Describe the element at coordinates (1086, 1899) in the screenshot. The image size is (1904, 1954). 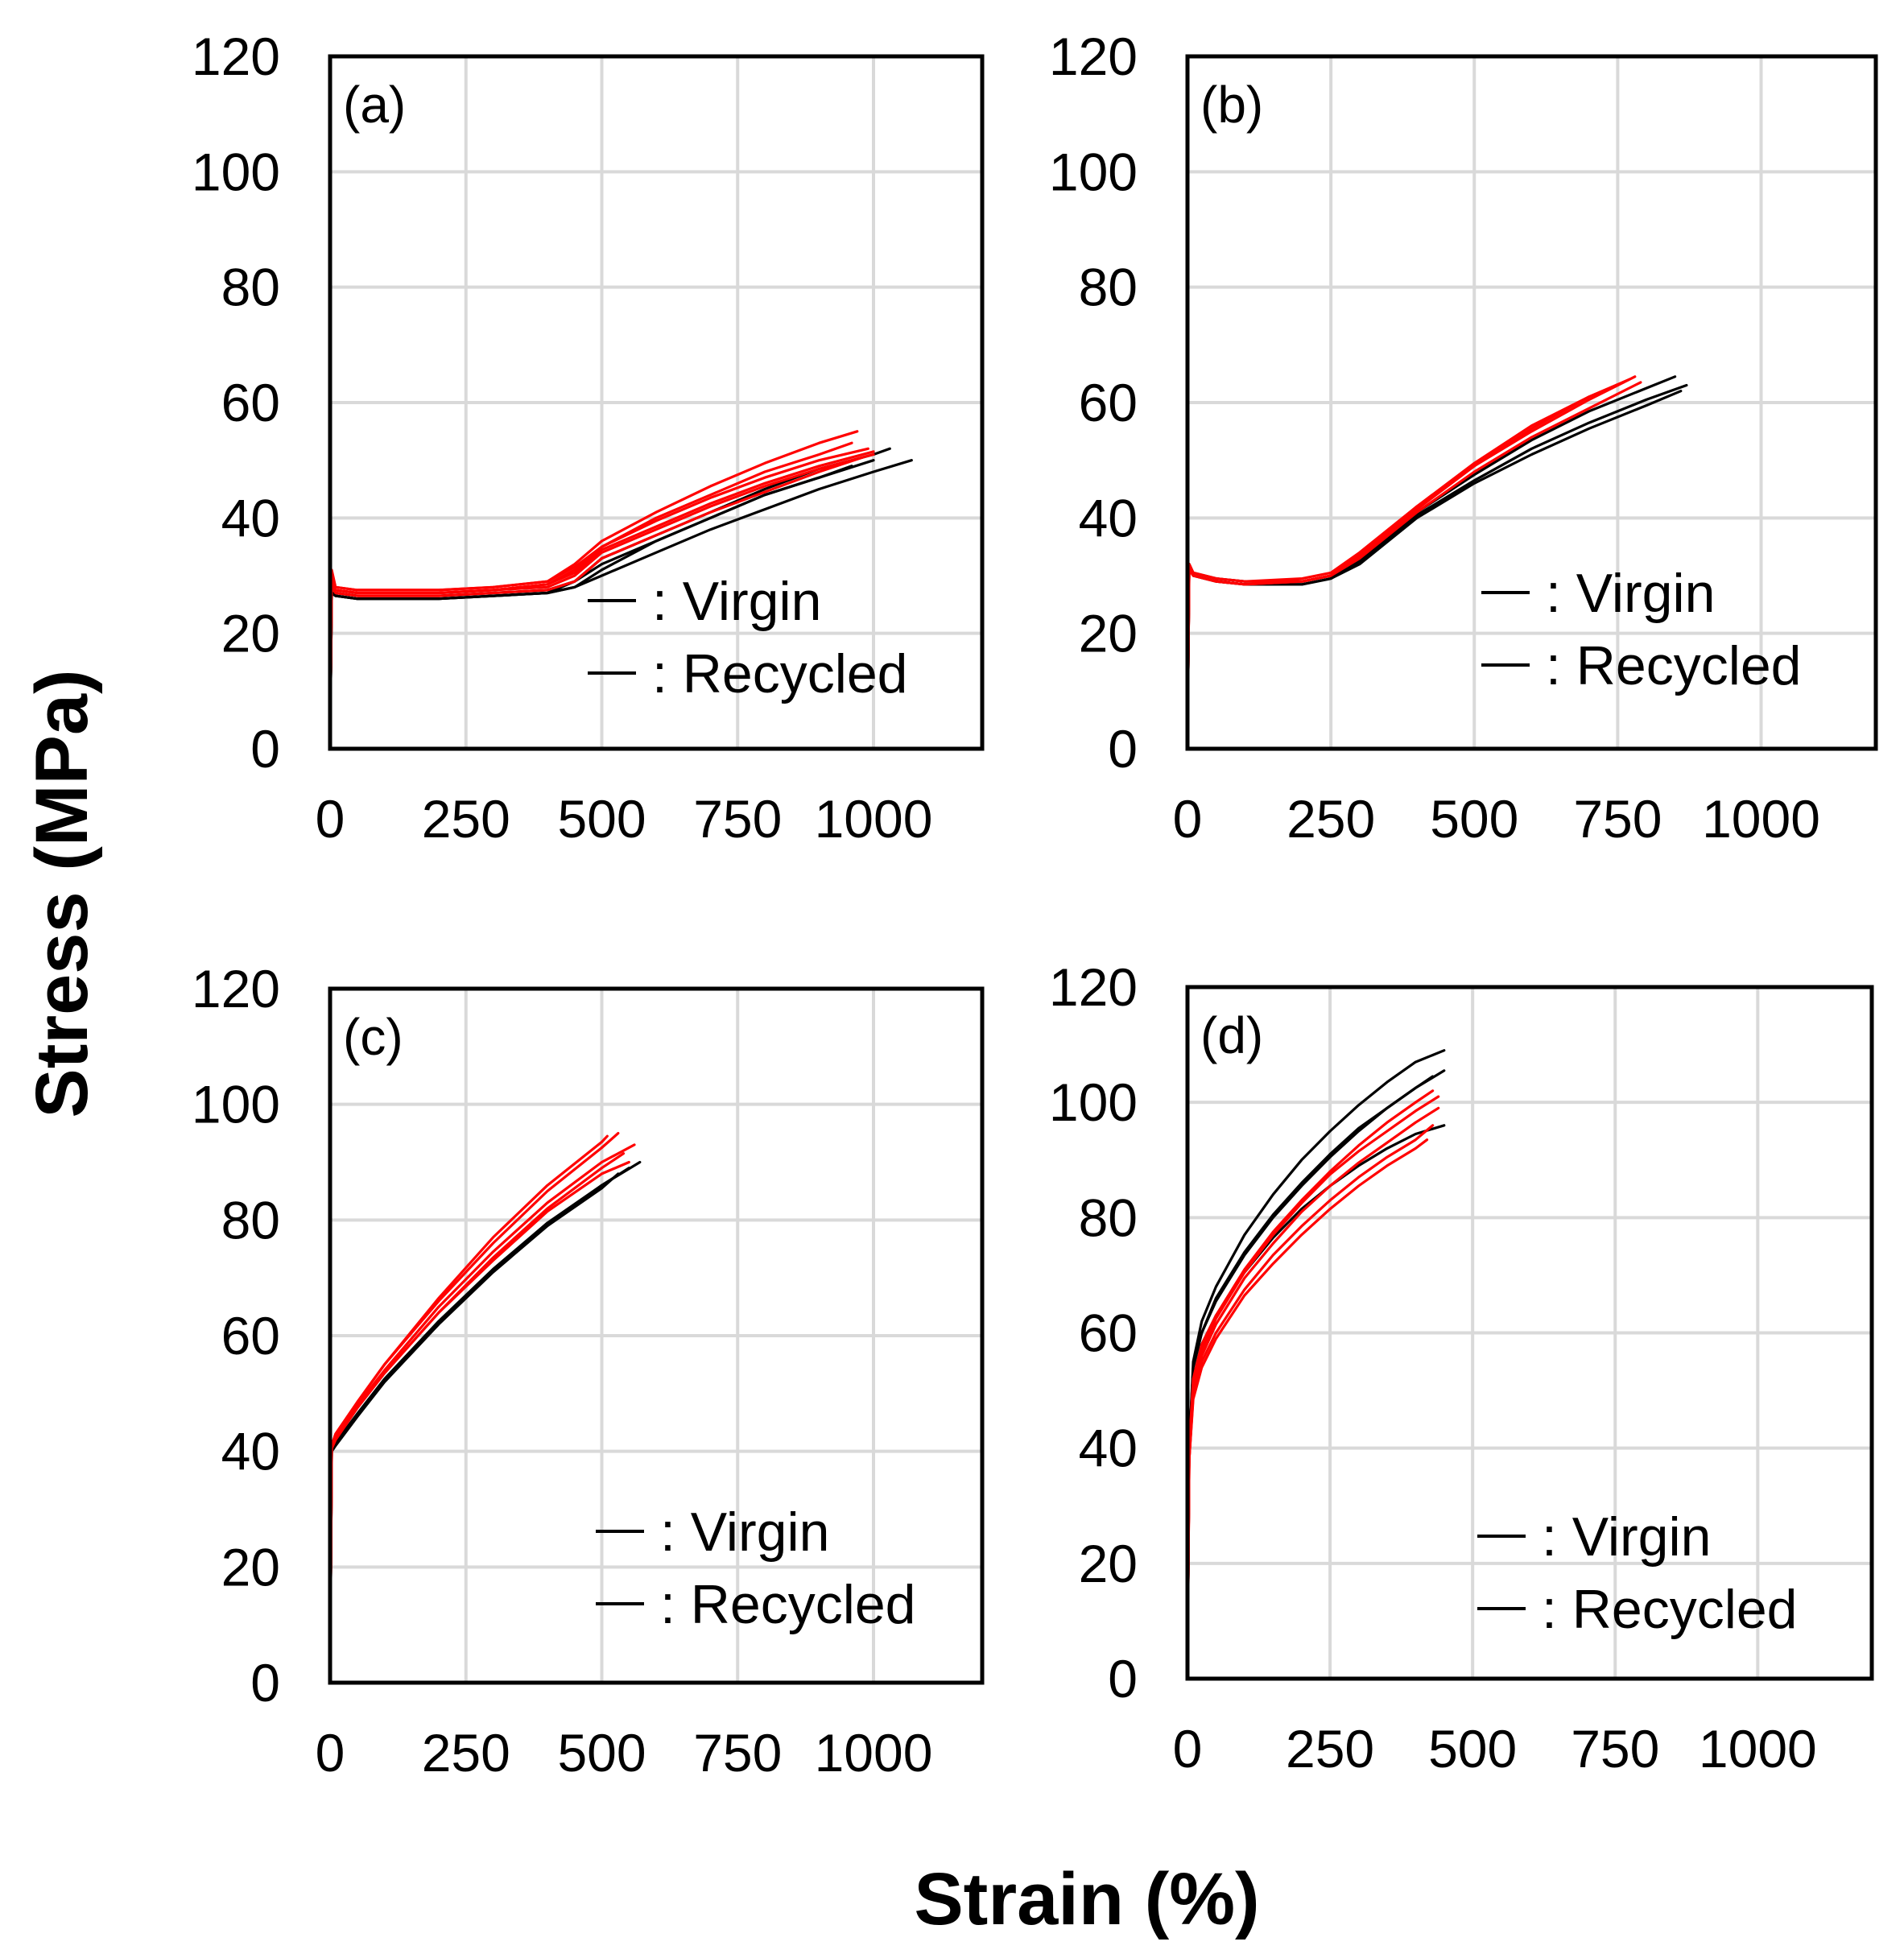
I see `x-axis-title: Strain (%)` at that location.